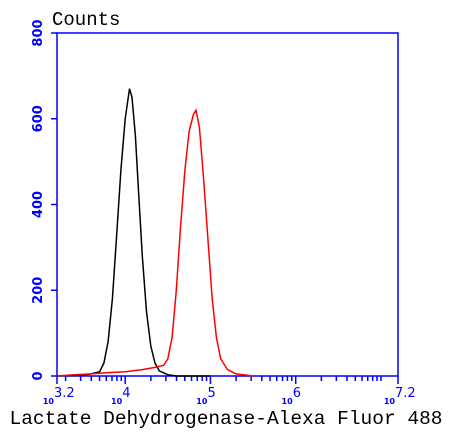 Image resolution: width=453 pixels, height=440 pixels. What do you see at coordinates (126, 393) in the screenshot?
I see `x-tick-label: 4` at bounding box center [126, 393].